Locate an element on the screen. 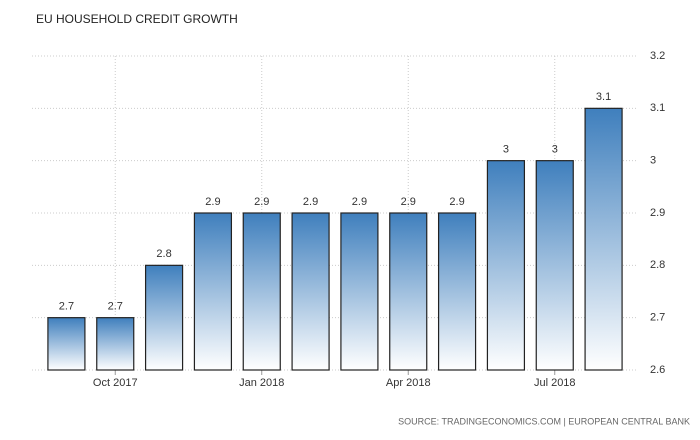 Image resolution: width=700 pixels, height=440 pixels. y-tick-label: 2.6 is located at coordinates (657, 370).